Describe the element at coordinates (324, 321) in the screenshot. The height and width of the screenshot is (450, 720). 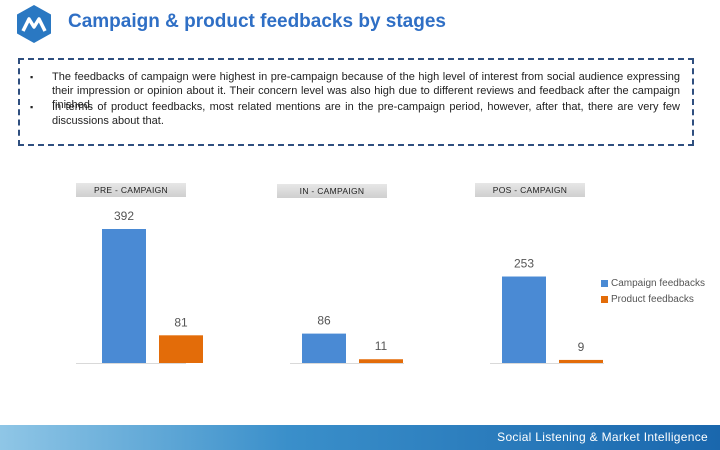
I see `data-label-campaign-2: 86` at that location.